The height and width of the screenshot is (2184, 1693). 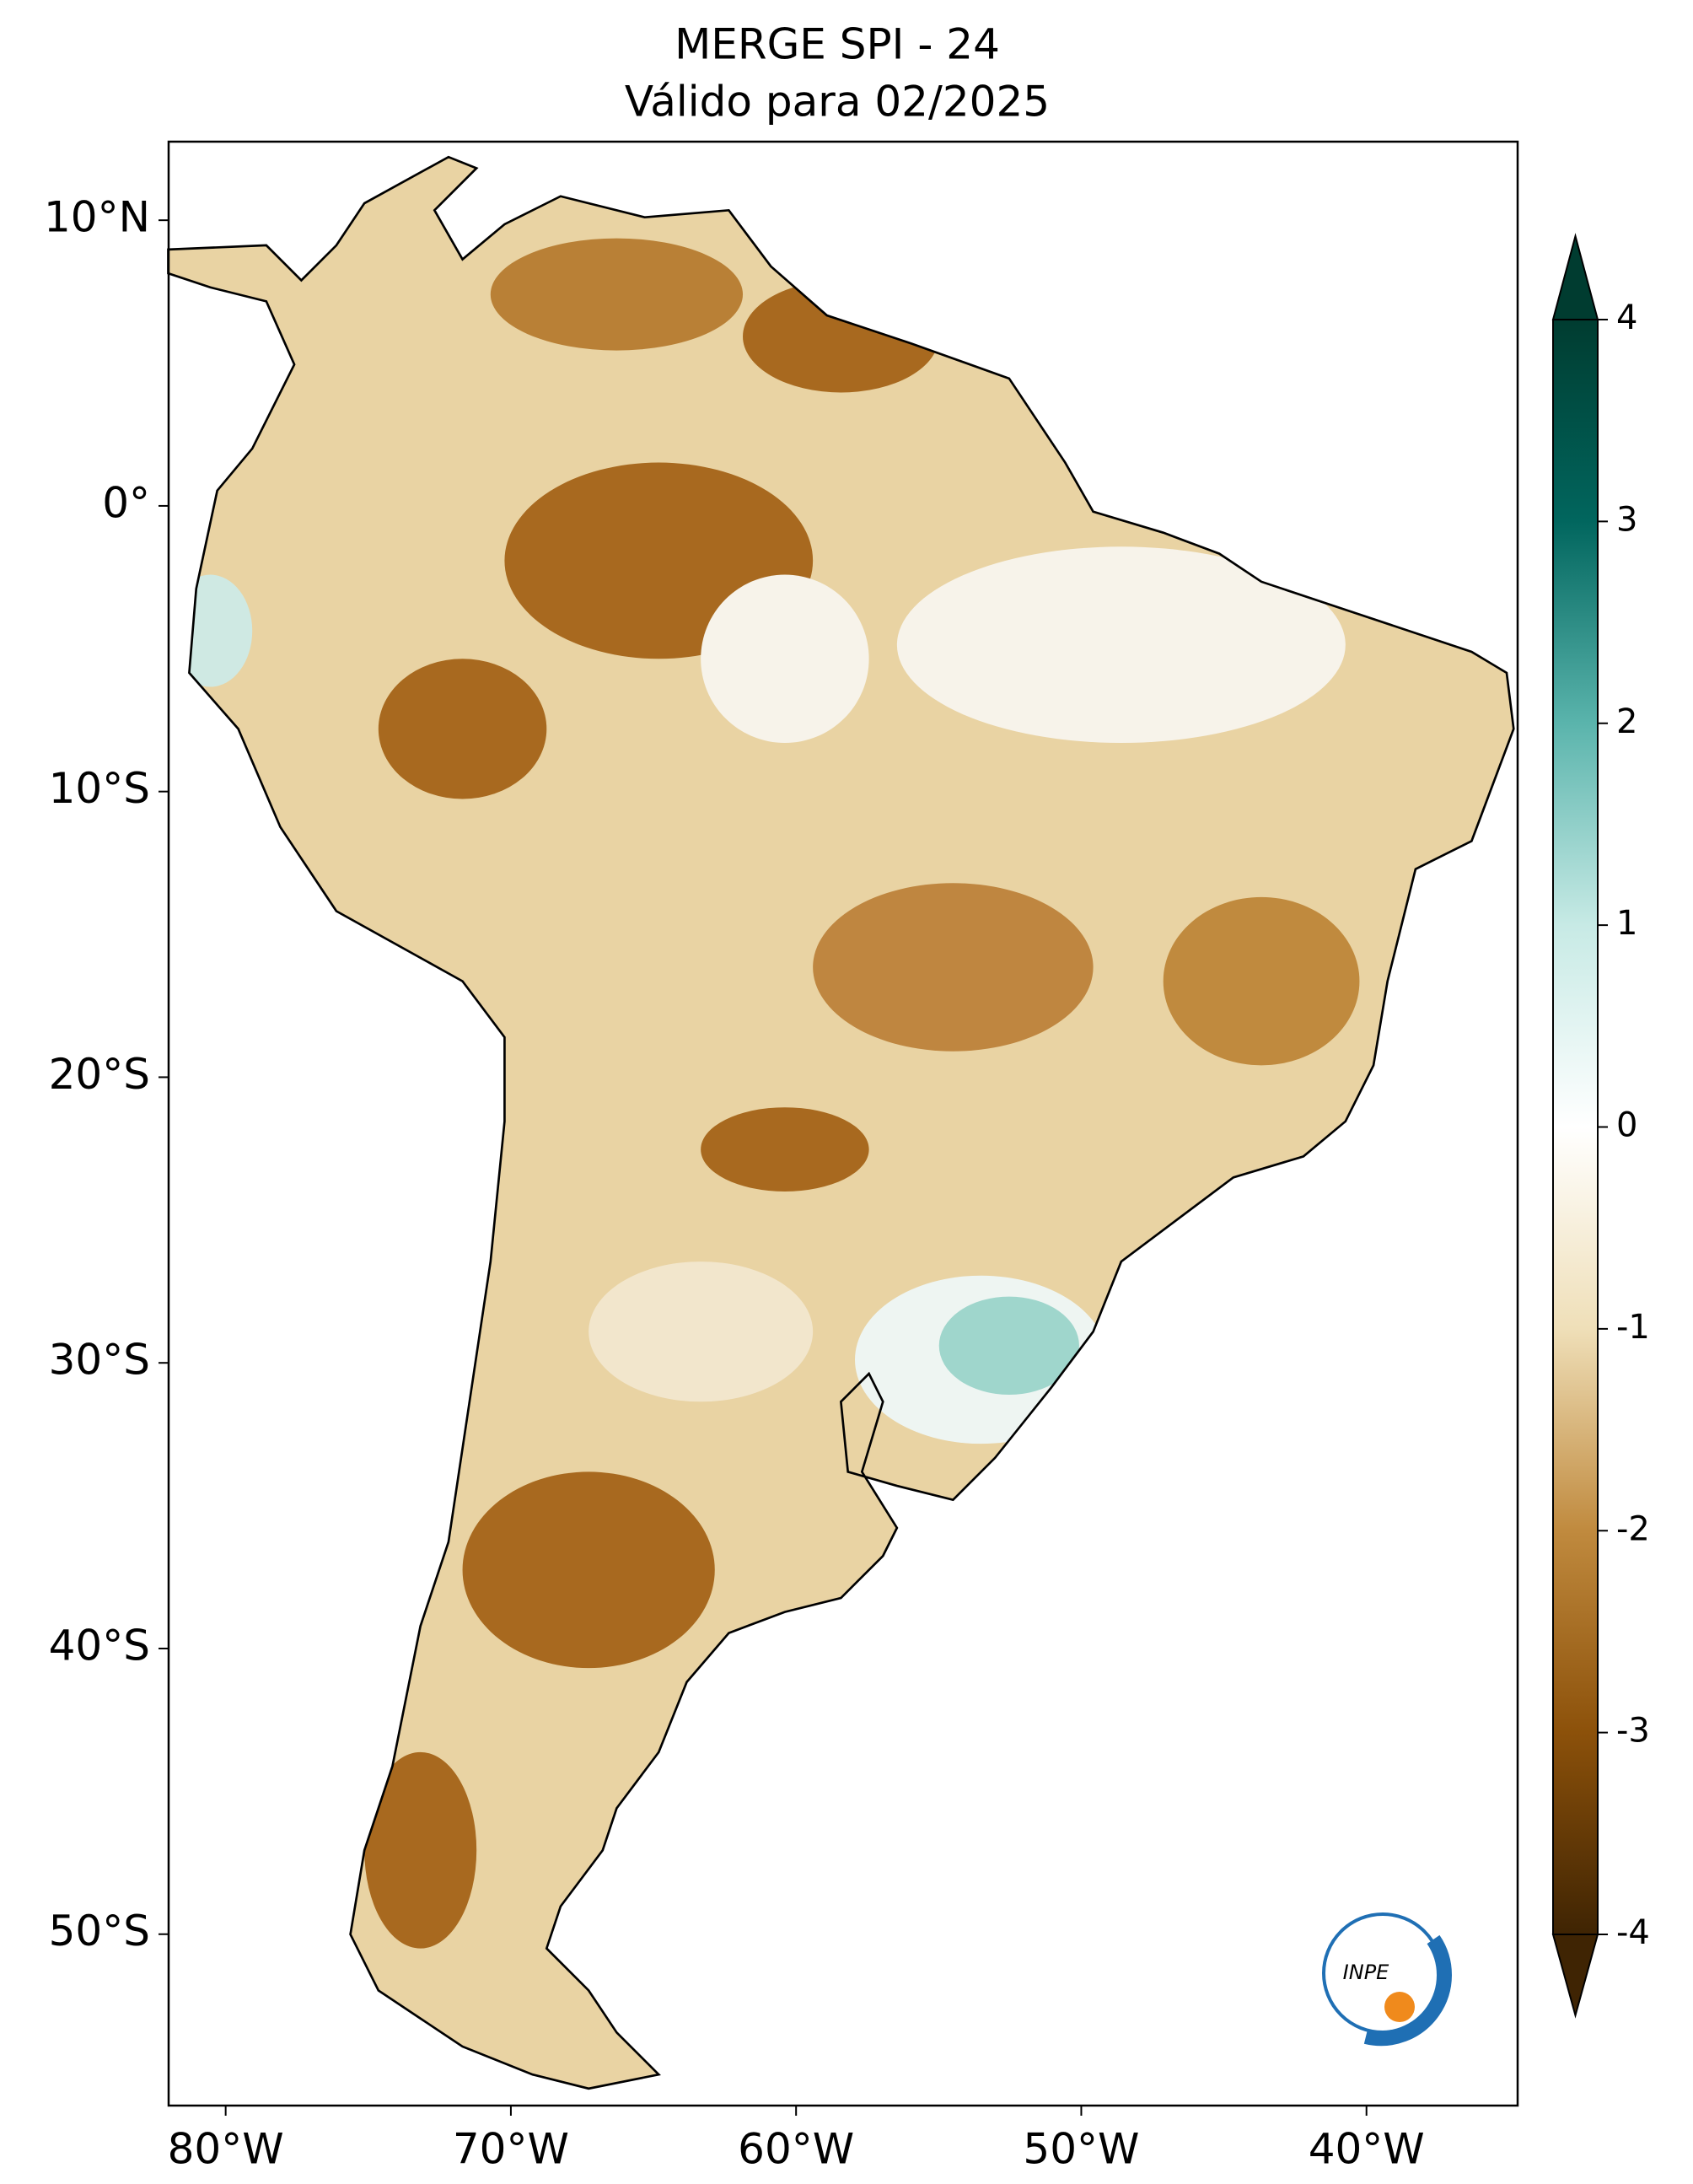 What do you see at coordinates (1575, 1127) in the screenshot?
I see `colorbar` at bounding box center [1575, 1127].